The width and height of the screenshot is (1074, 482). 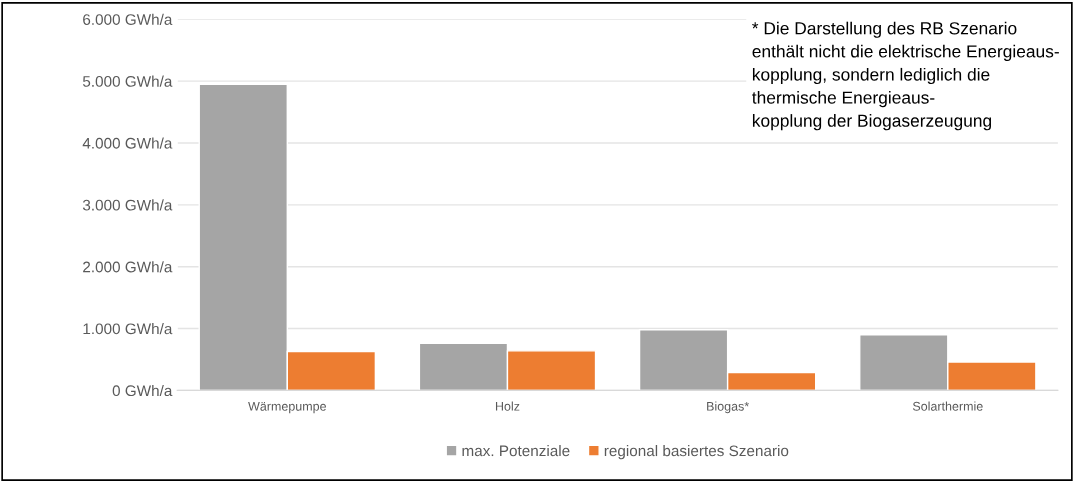 I want to click on x-tick-label: Solarthermie, so click(x=947, y=406).